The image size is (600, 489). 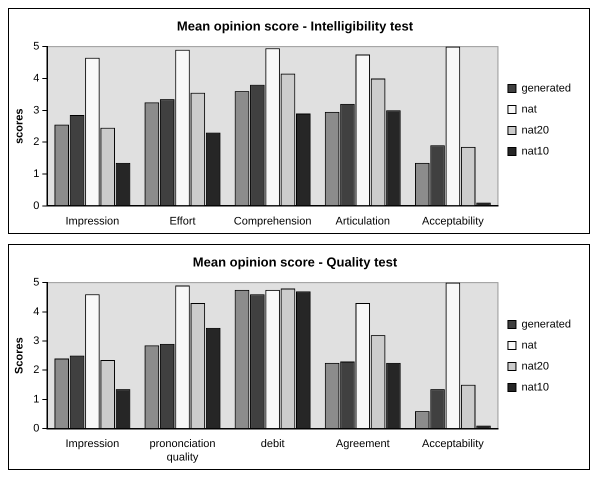 What do you see at coordinates (295, 262) in the screenshot?
I see `chart-title: Mean opinion score - Quality test` at bounding box center [295, 262].